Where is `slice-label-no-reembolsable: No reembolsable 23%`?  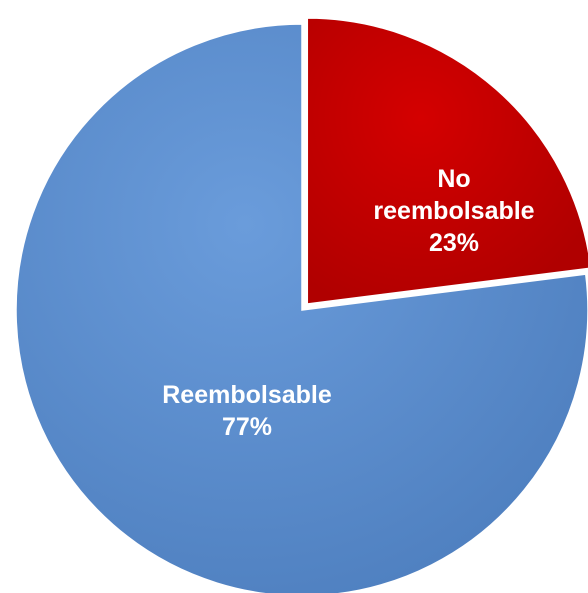 slice-label-no-reembolsable: No reembolsable 23% is located at coordinates (453, 211).